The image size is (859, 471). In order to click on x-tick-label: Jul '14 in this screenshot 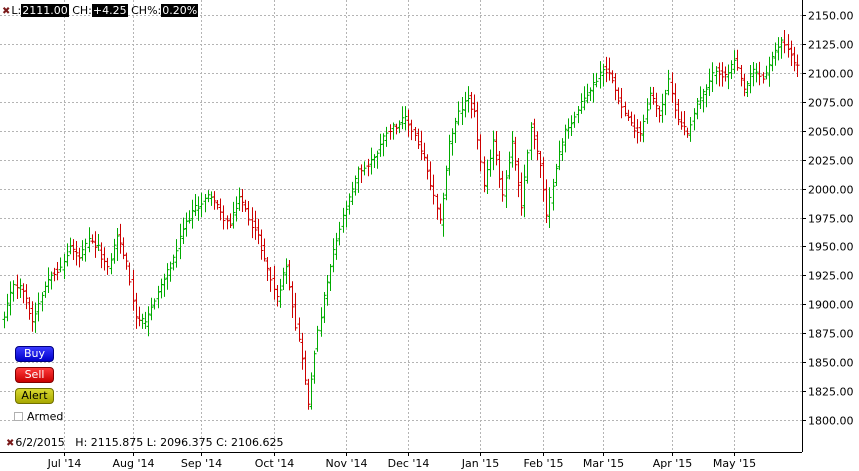, I will do `click(64, 463)`.